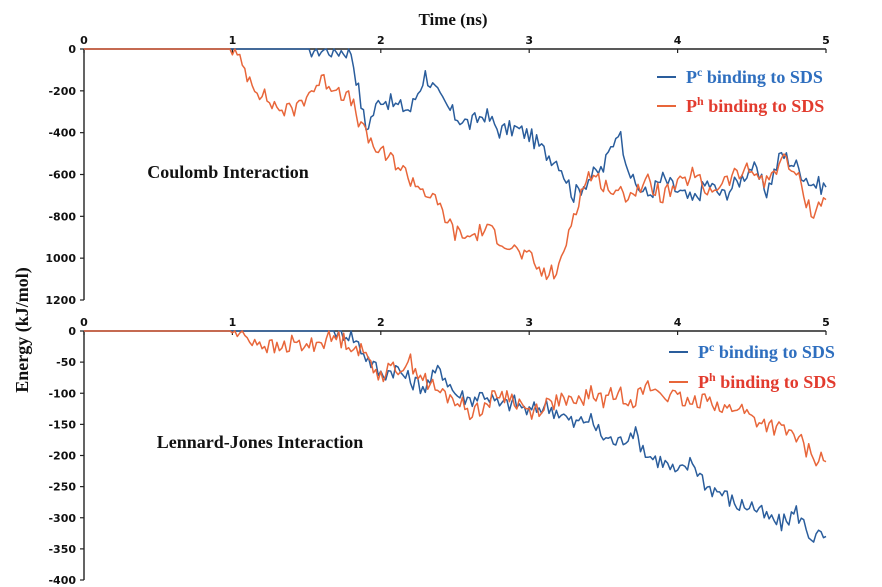  I want to click on coulomb-x-tick-label-4: 4, so click(678, 40).